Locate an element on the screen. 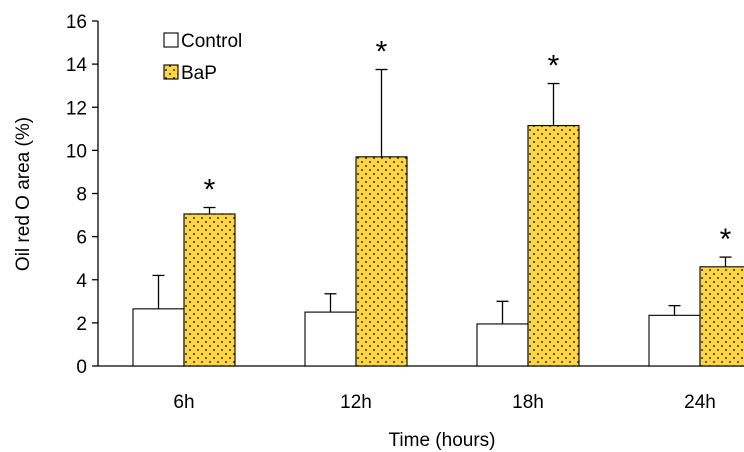 This screenshot has height=452, width=744. legend-label-bap: BaP is located at coordinates (199, 73).